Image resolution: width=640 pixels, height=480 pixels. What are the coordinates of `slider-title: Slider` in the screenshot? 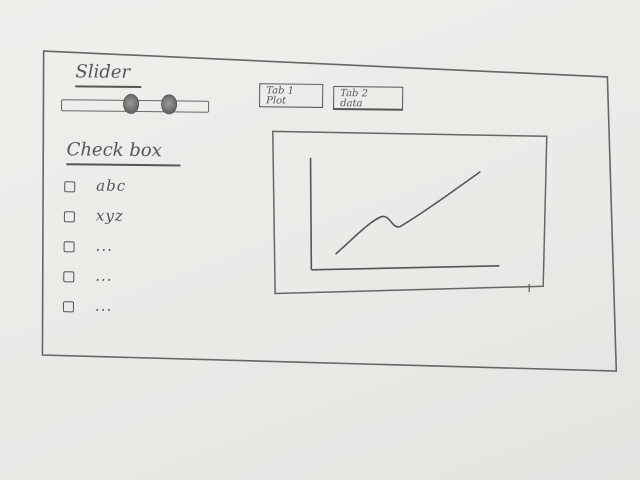 It's located at (103, 72).